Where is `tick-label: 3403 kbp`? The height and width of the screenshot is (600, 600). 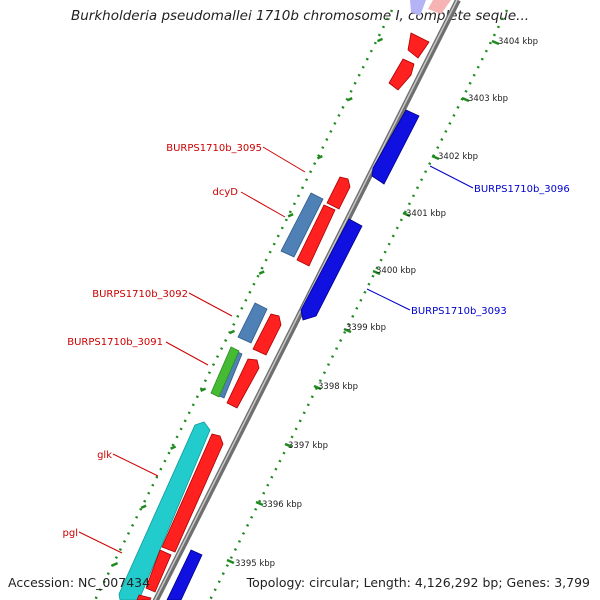
tick-label: 3403 kbp is located at coordinates (488, 99).